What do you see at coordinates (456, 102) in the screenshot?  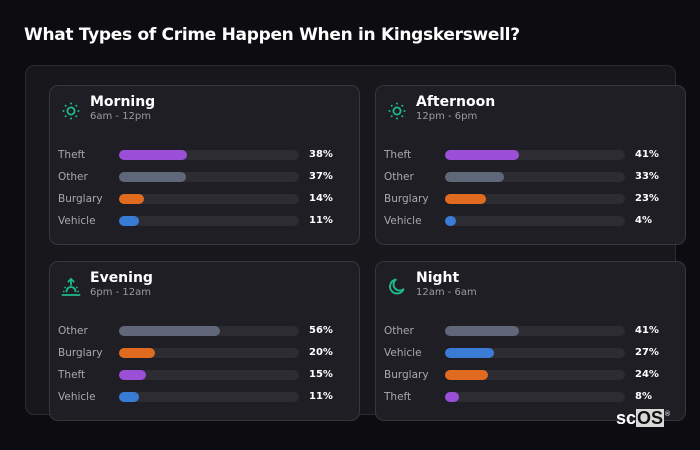 I see `card-title: Afternoon` at bounding box center [456, 102].